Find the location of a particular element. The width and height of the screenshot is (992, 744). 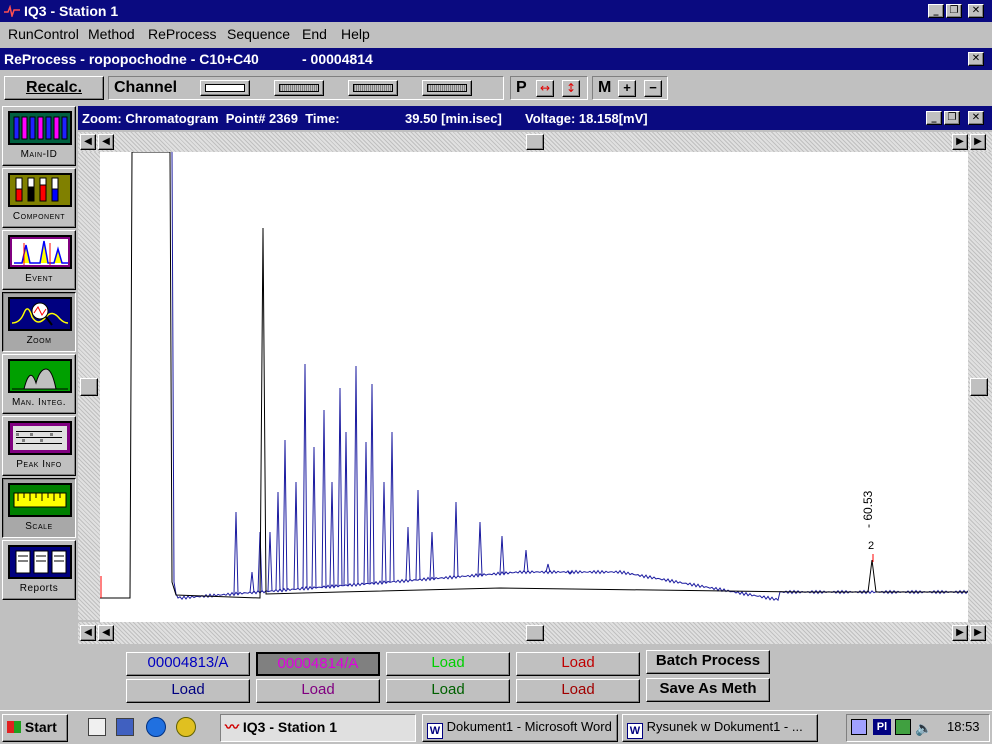

menu-help: Help is located at coordinates (355, 34).